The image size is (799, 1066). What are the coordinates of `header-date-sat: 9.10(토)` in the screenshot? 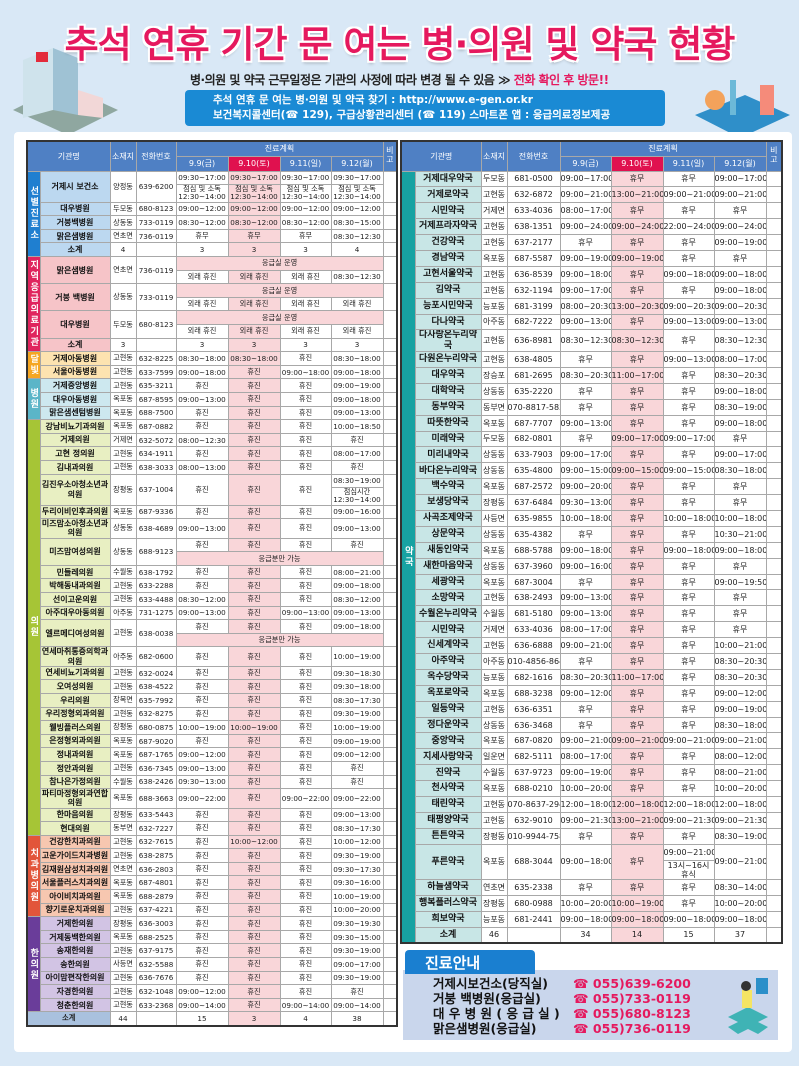 It's located at (254, 163).